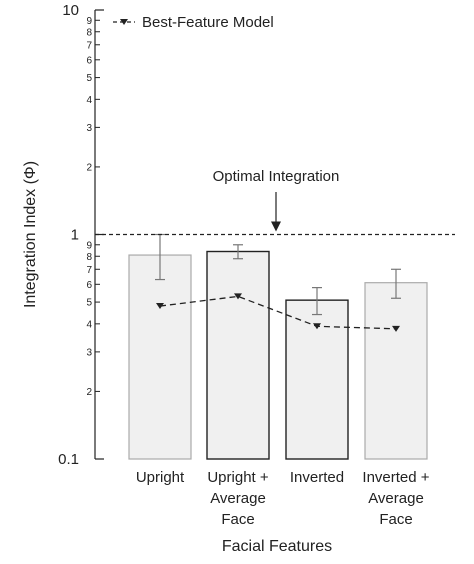 The height and width of the screenshot is (564, 474). I want to click on x-tick-label: Upright +, so click(238, 477).